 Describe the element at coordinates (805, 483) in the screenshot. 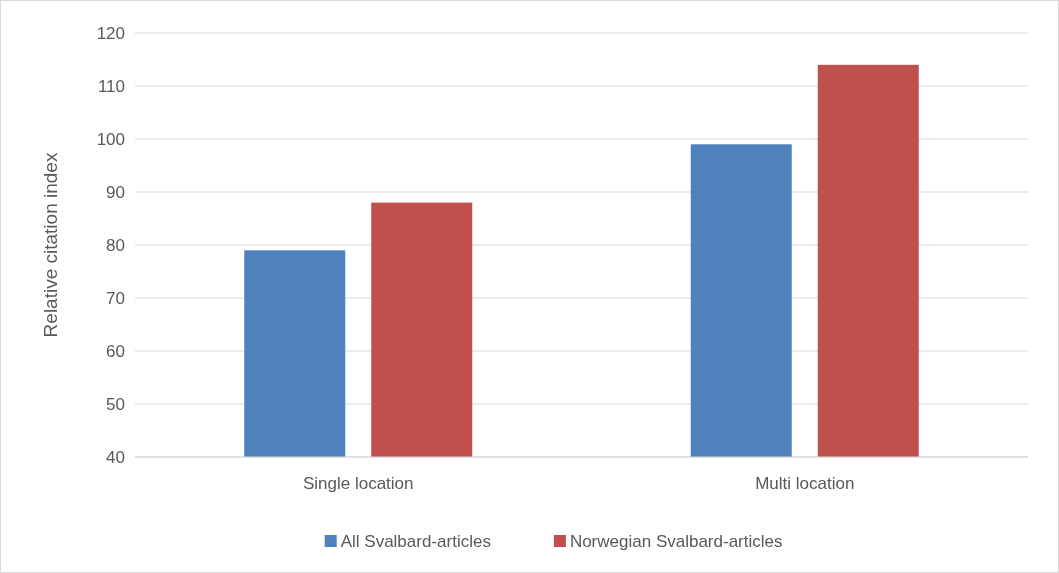

I see `x-tick-label: Multi location` at that location.